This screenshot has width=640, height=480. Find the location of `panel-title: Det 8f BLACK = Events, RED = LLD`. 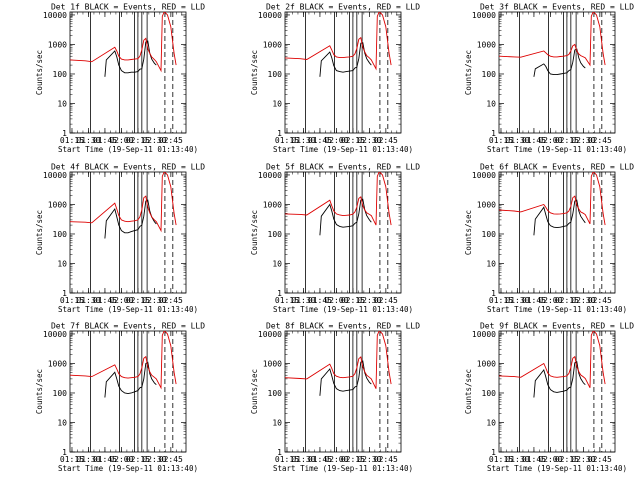

panel-title: Det 8f BLACK = Events, RED = LLD is located at coordinates (343, 326).